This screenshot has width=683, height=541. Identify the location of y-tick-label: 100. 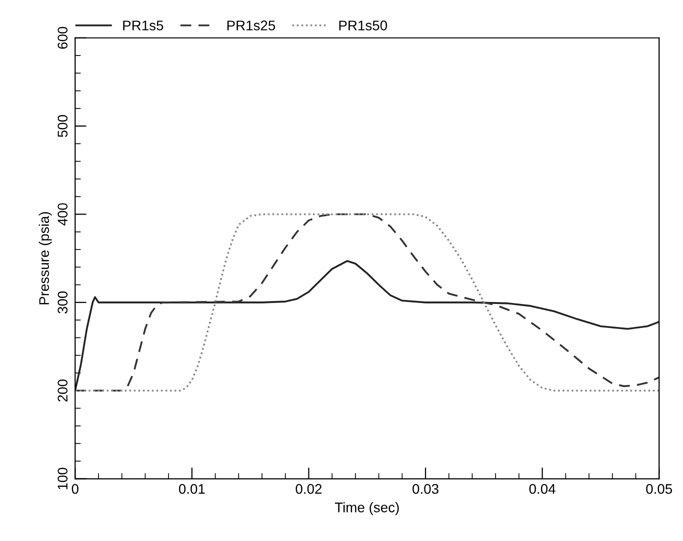
(63, 479).